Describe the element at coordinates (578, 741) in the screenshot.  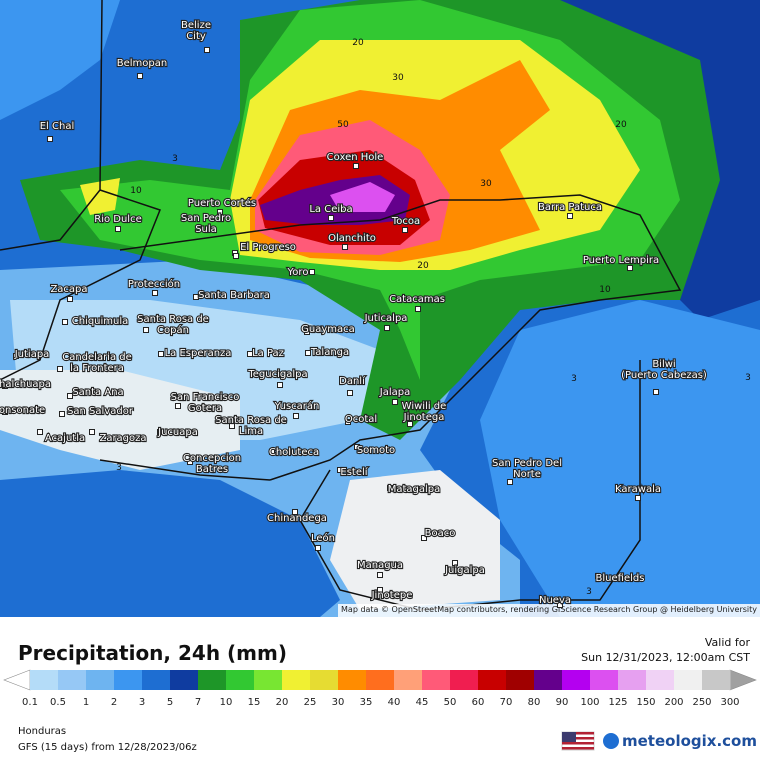
I see `flag` at that location.